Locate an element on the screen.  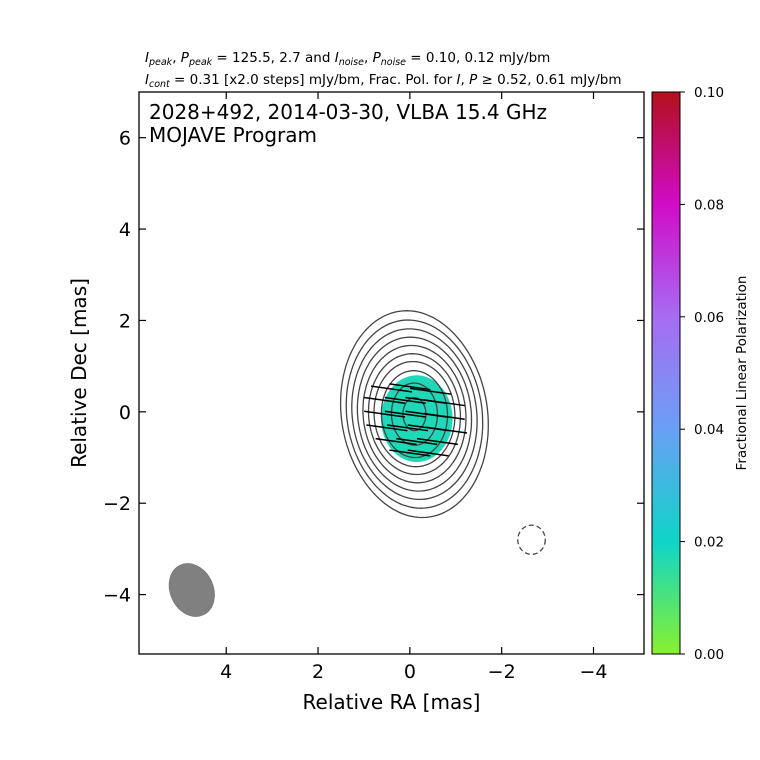
y-tick-label: −4 is located at coordinates (117, 596).